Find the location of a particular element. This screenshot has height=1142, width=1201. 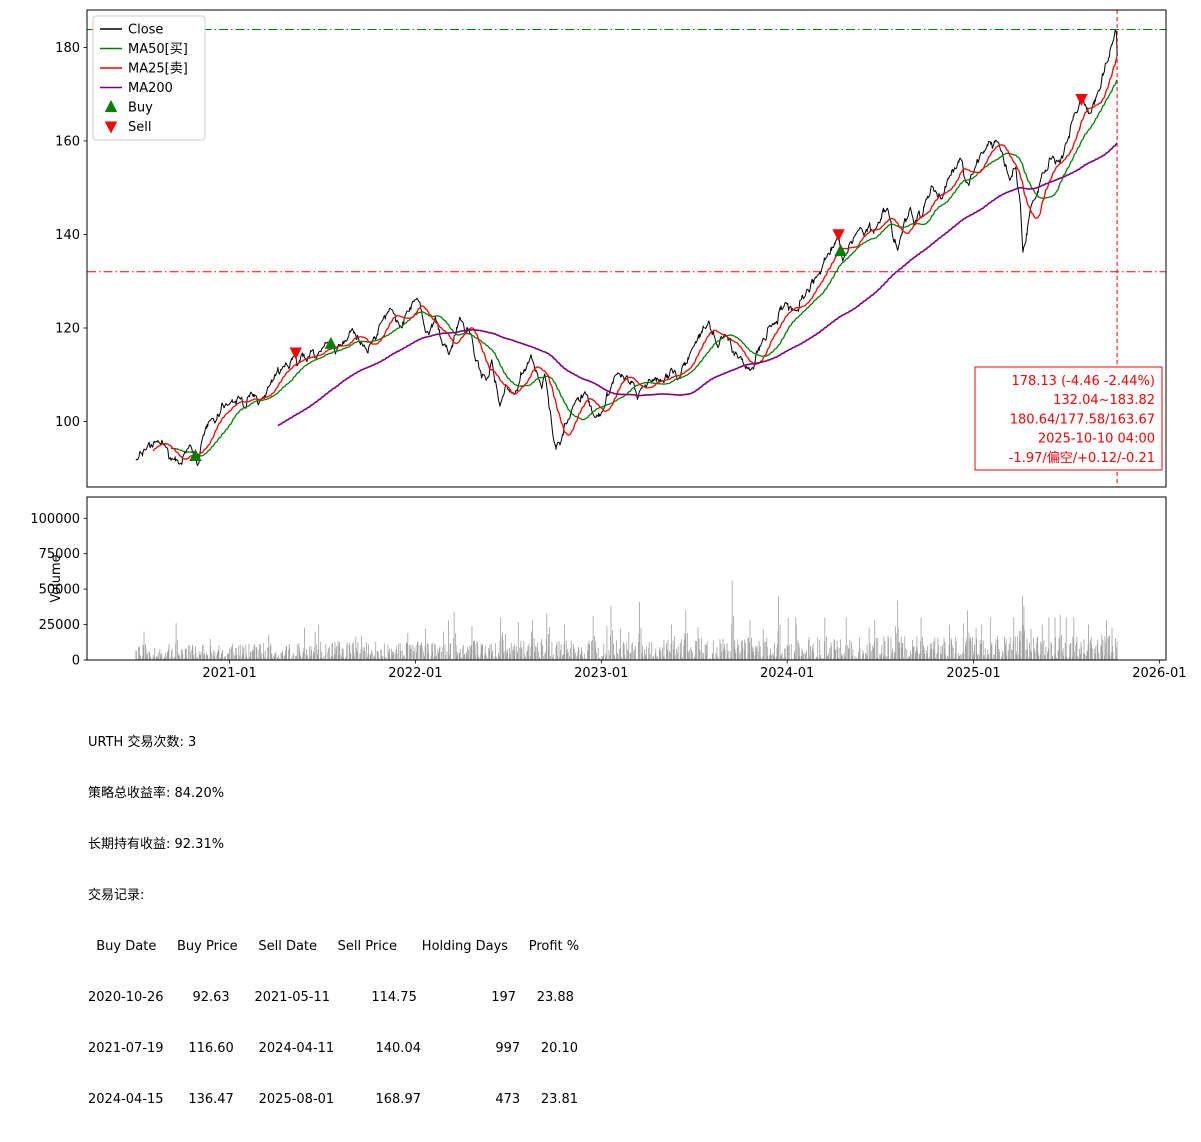

legend-label: Close is located at coordinates (145, 30).